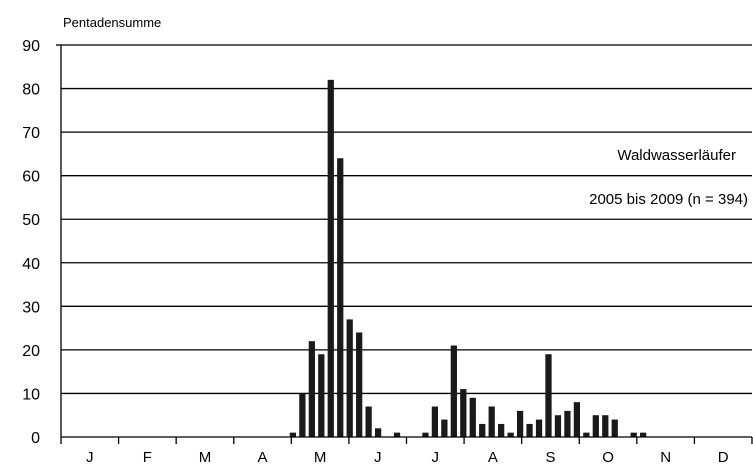 This screenshot has height=468, width=753. Describe the element at coordinates (665, 457) in the screenshot. I see `month-label: N` at that location.